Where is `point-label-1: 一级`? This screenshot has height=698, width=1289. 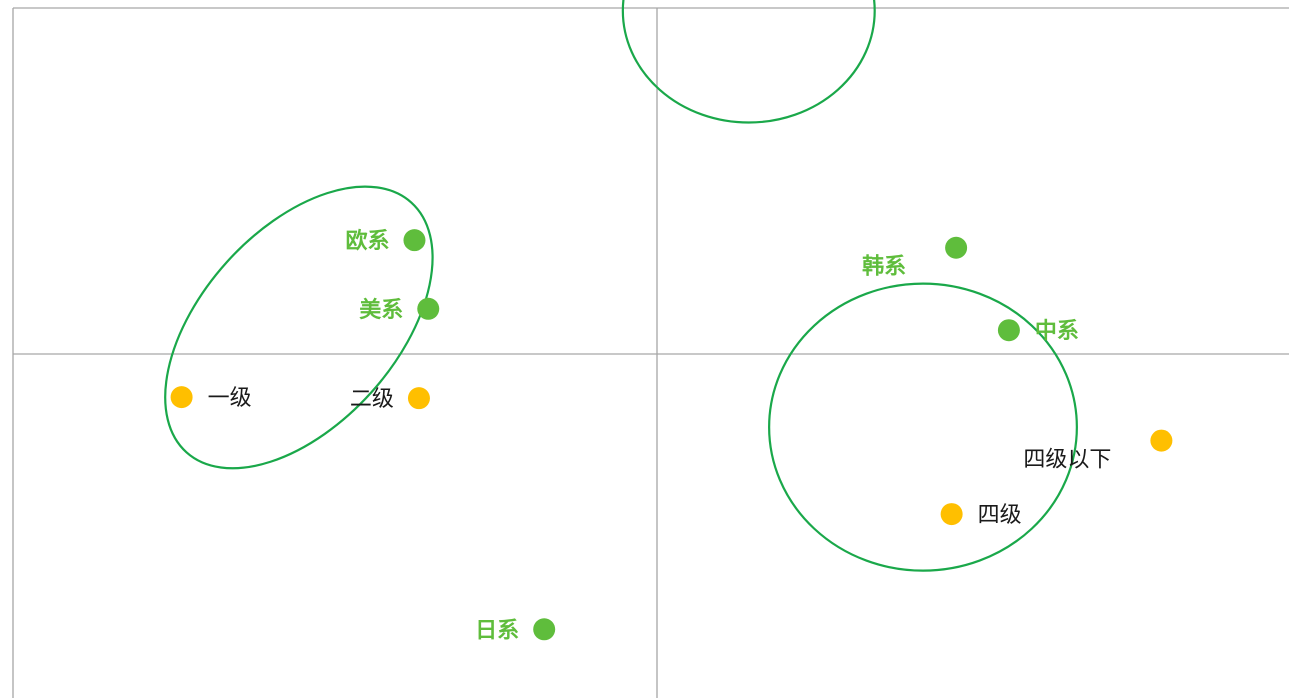 point-label-1: 一级 is located at coordinates (230, 398).